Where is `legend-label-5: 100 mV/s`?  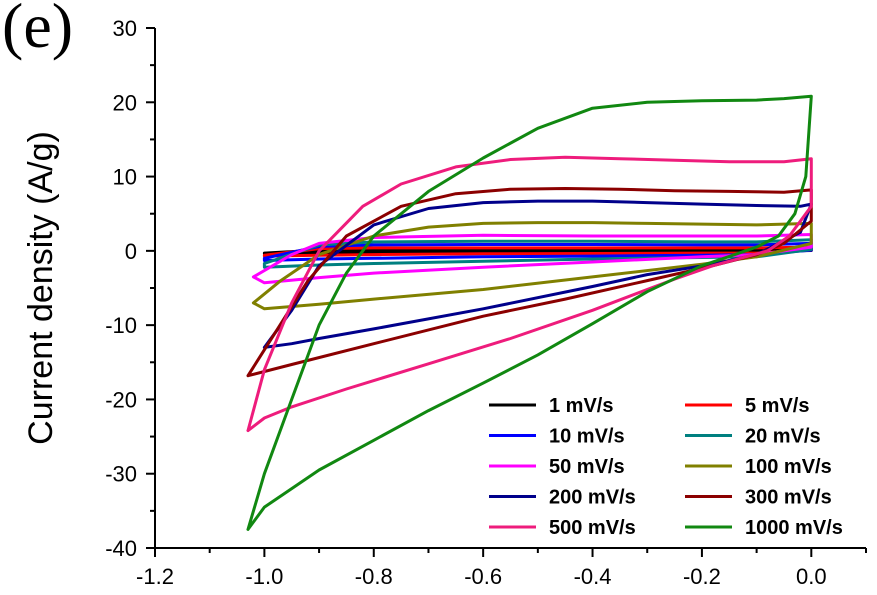
legend-label-5: 100 mV/s is located at coordinates (788, 467).